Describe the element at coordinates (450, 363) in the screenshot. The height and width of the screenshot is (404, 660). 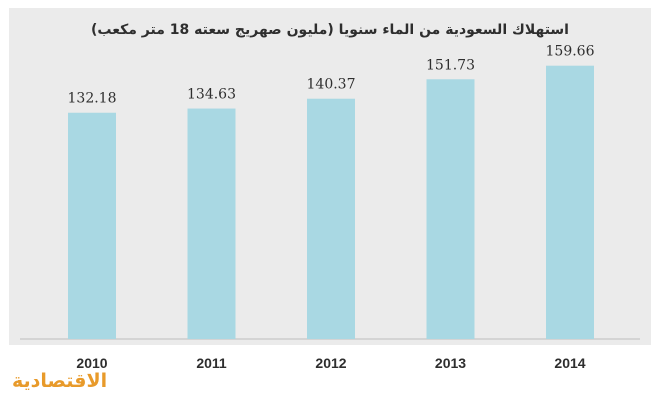
I see `x-tick-label-2013: 2013` at that location.